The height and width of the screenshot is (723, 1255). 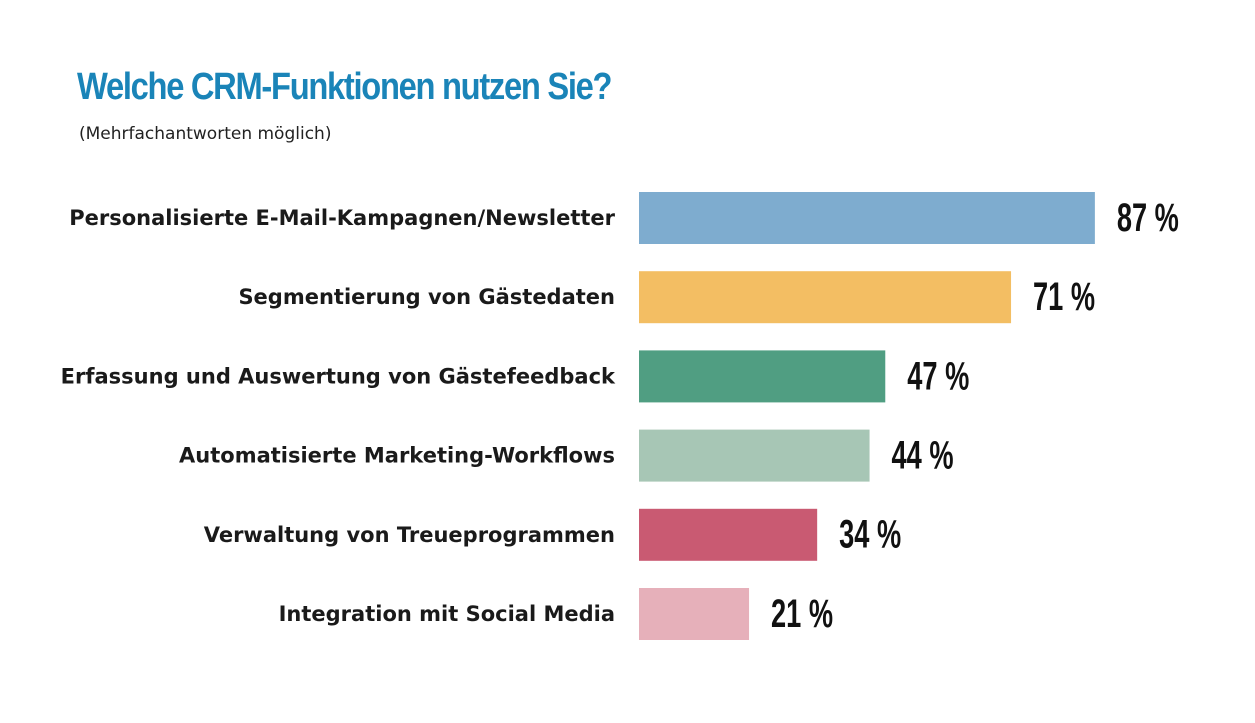 I want to click on value-label-5: 34 %, so click(x=870, y=535).